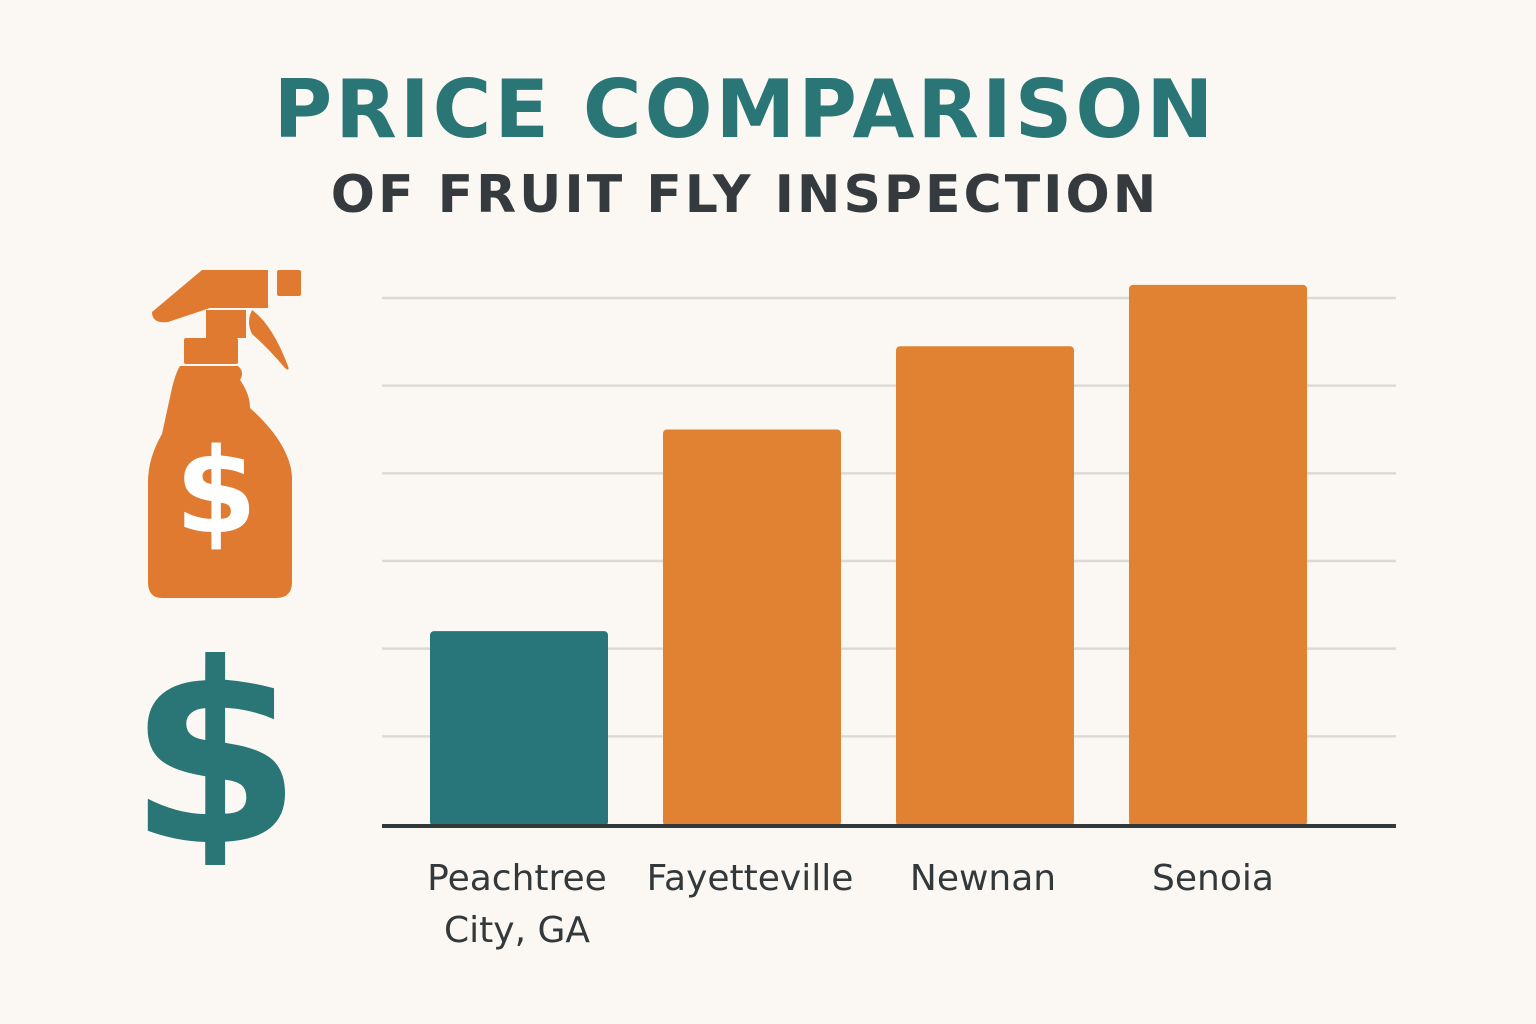  I want to click on bar-senoia, so click(1218, 555).